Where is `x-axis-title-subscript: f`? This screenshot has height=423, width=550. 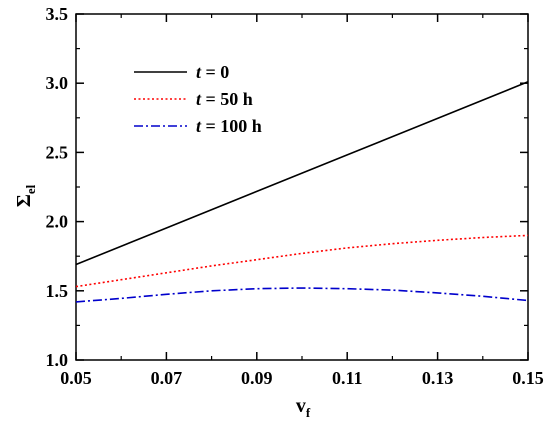 x-axis-title-subscript: f is located at coordinates (308, 412).